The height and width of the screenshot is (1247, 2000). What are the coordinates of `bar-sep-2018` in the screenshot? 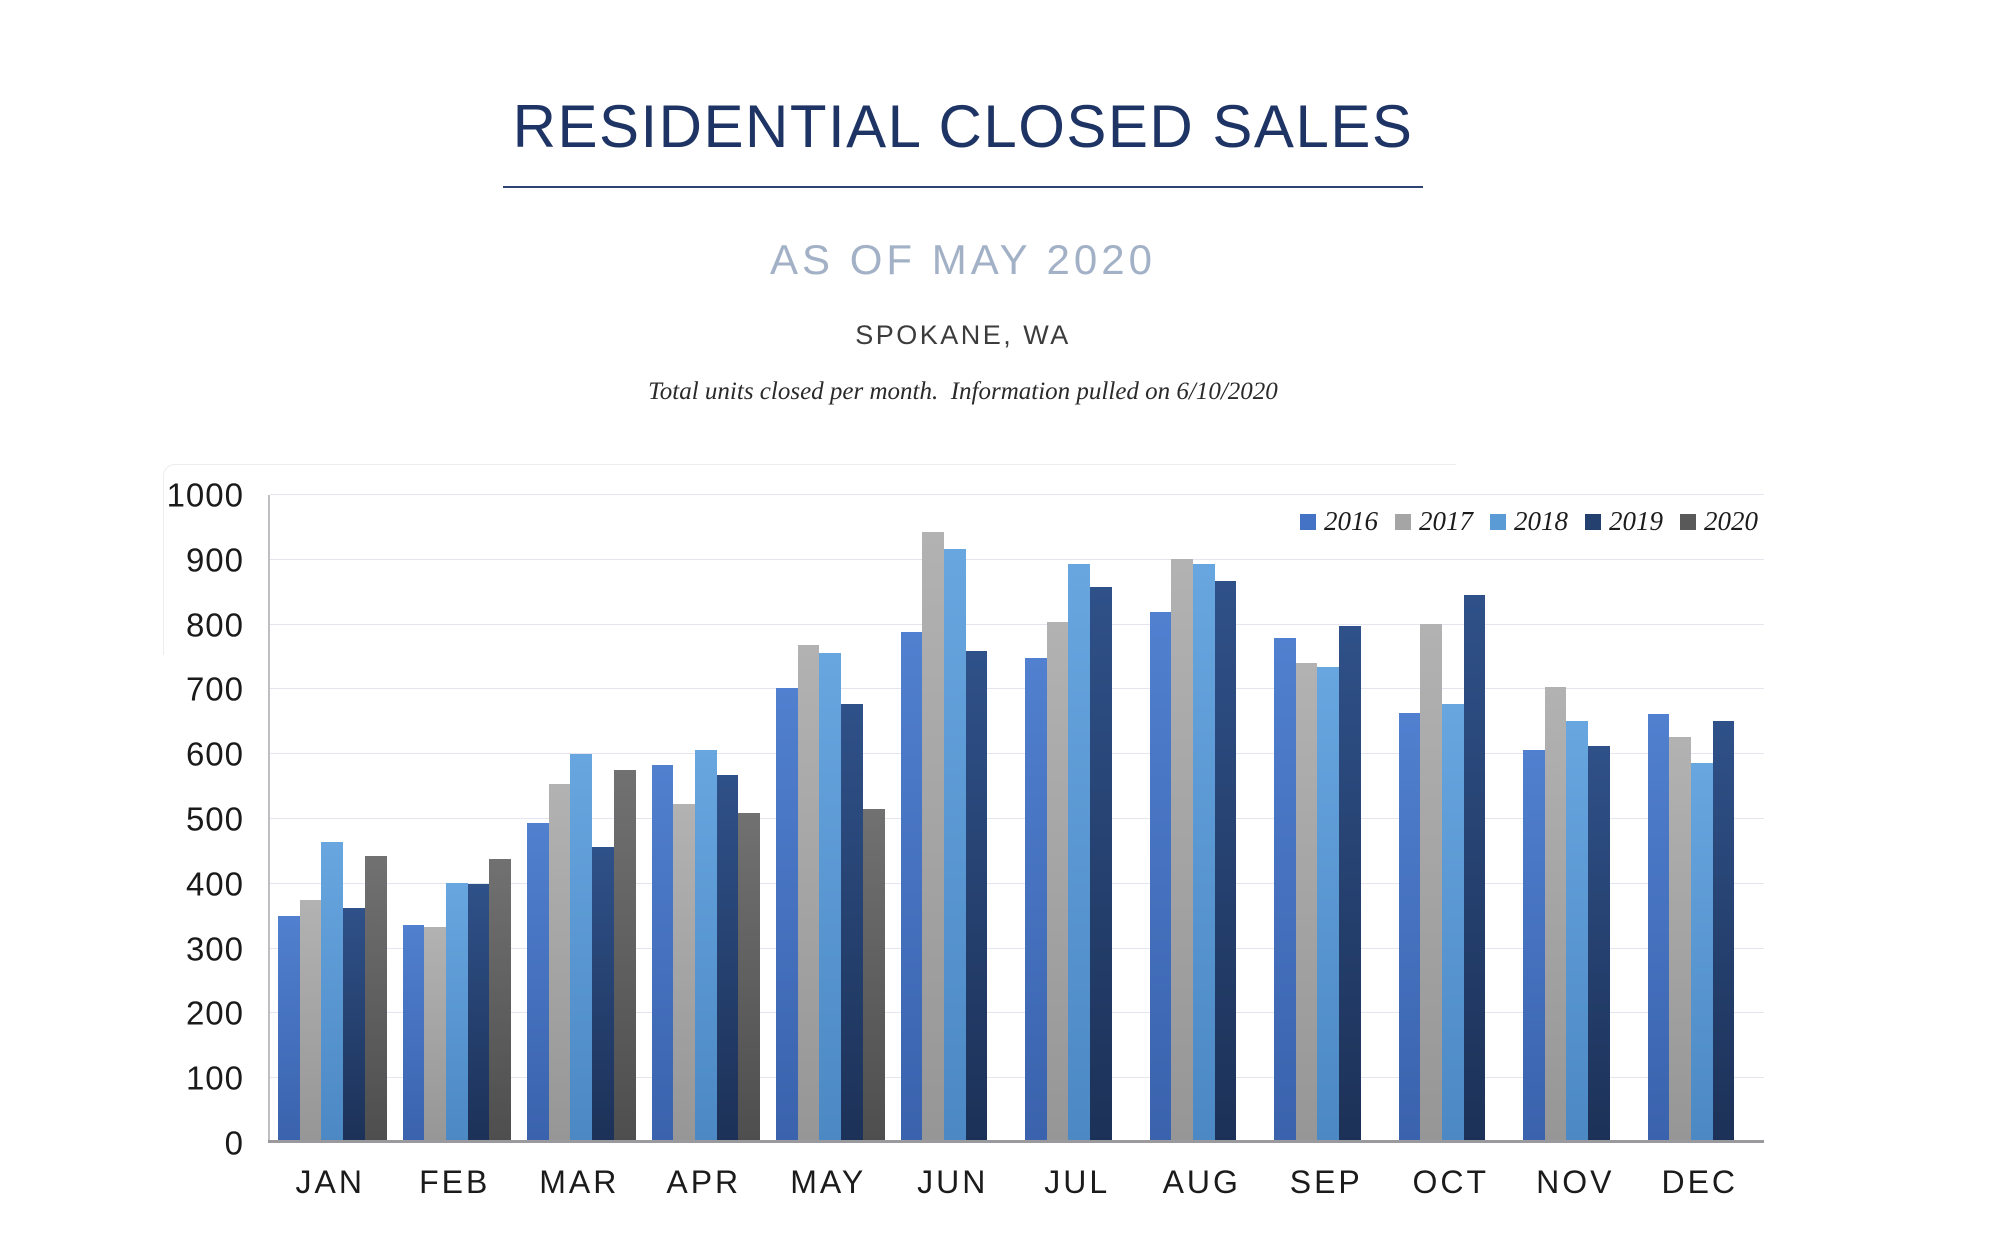 It's located at (1328, 905).